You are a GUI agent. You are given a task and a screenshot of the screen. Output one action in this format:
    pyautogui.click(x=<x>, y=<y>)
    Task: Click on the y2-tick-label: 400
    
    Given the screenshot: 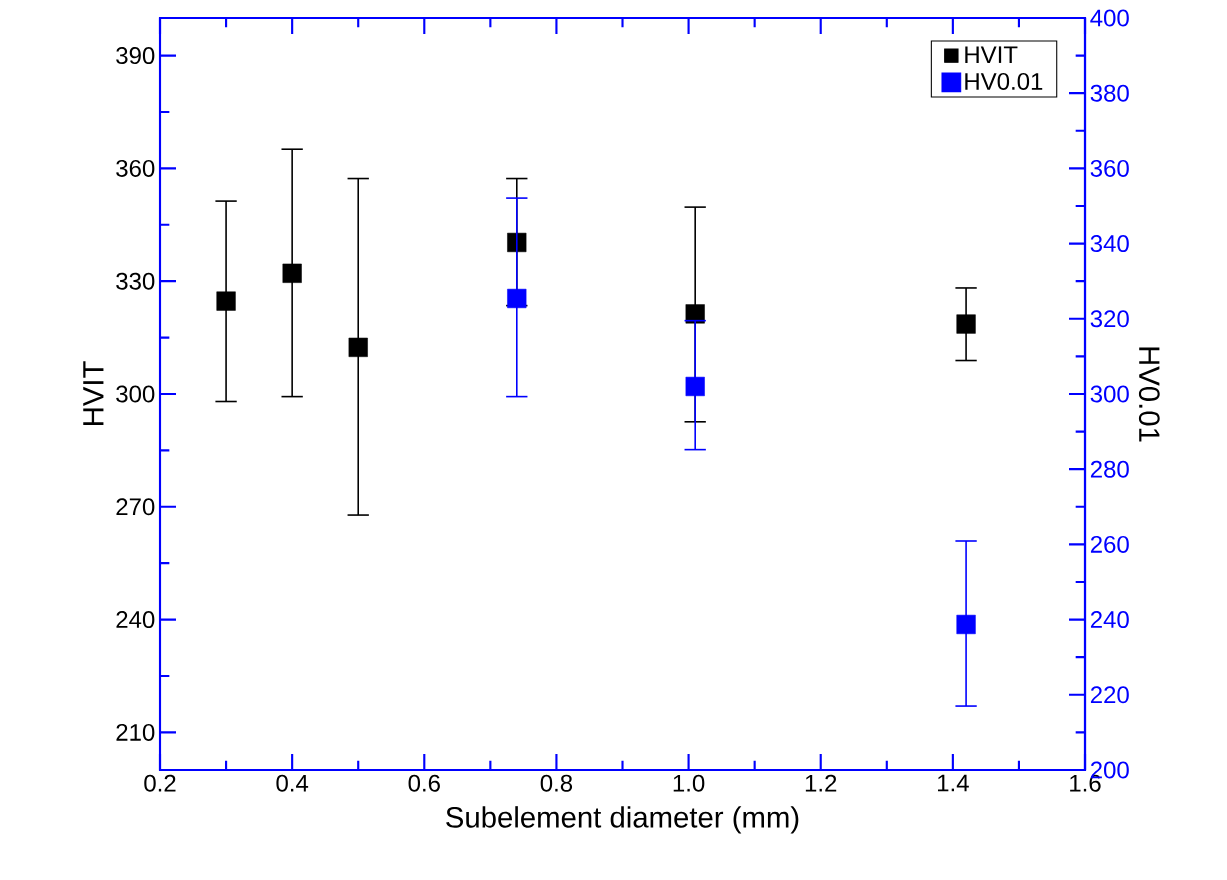 What is the action you would take?
    pyautogui.click(x=1109, y=18)
    